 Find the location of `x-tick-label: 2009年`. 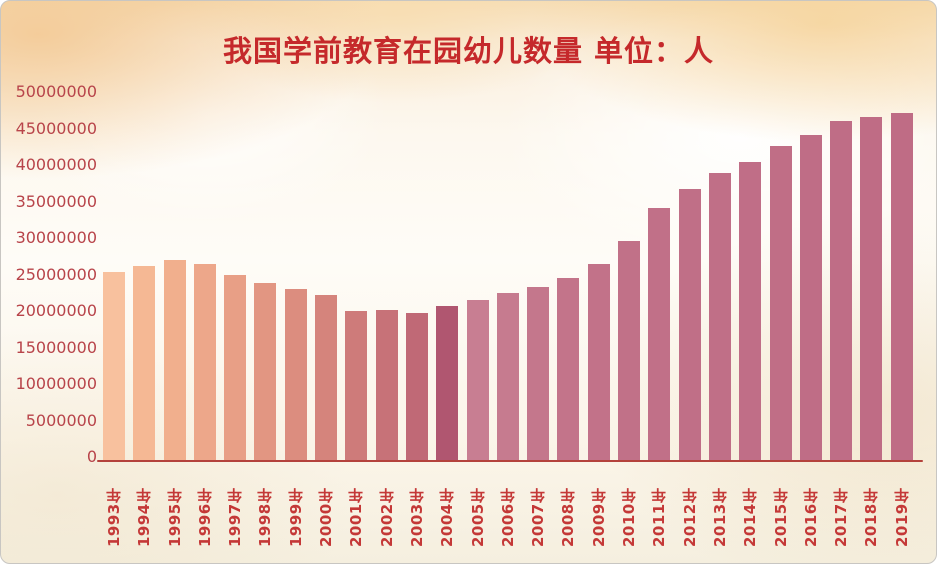

x-tick-label: 2009年 is located at coordinates (598, 517).